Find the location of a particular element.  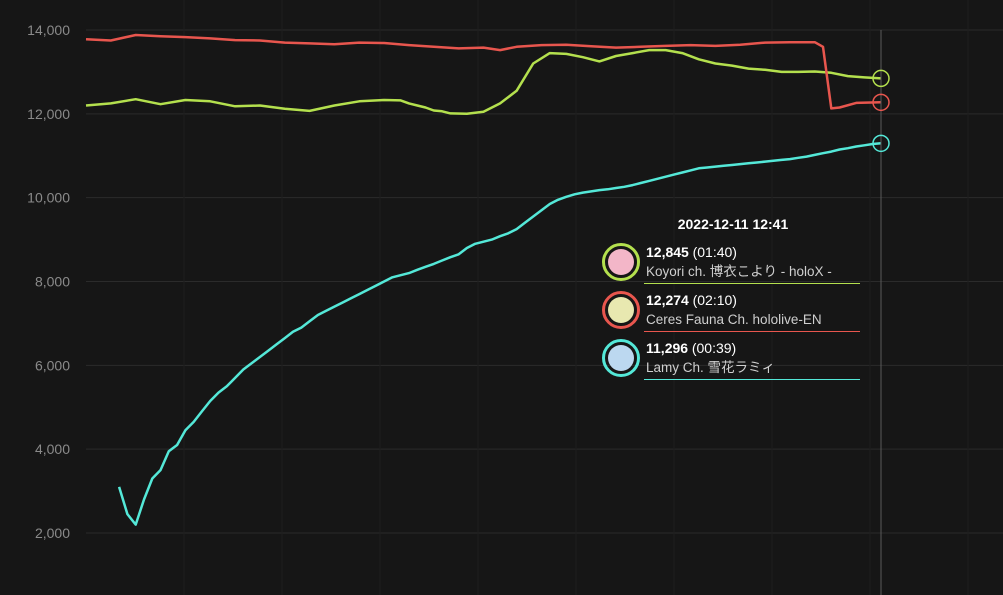

koyori-underline is located at coordinates (752, 283).